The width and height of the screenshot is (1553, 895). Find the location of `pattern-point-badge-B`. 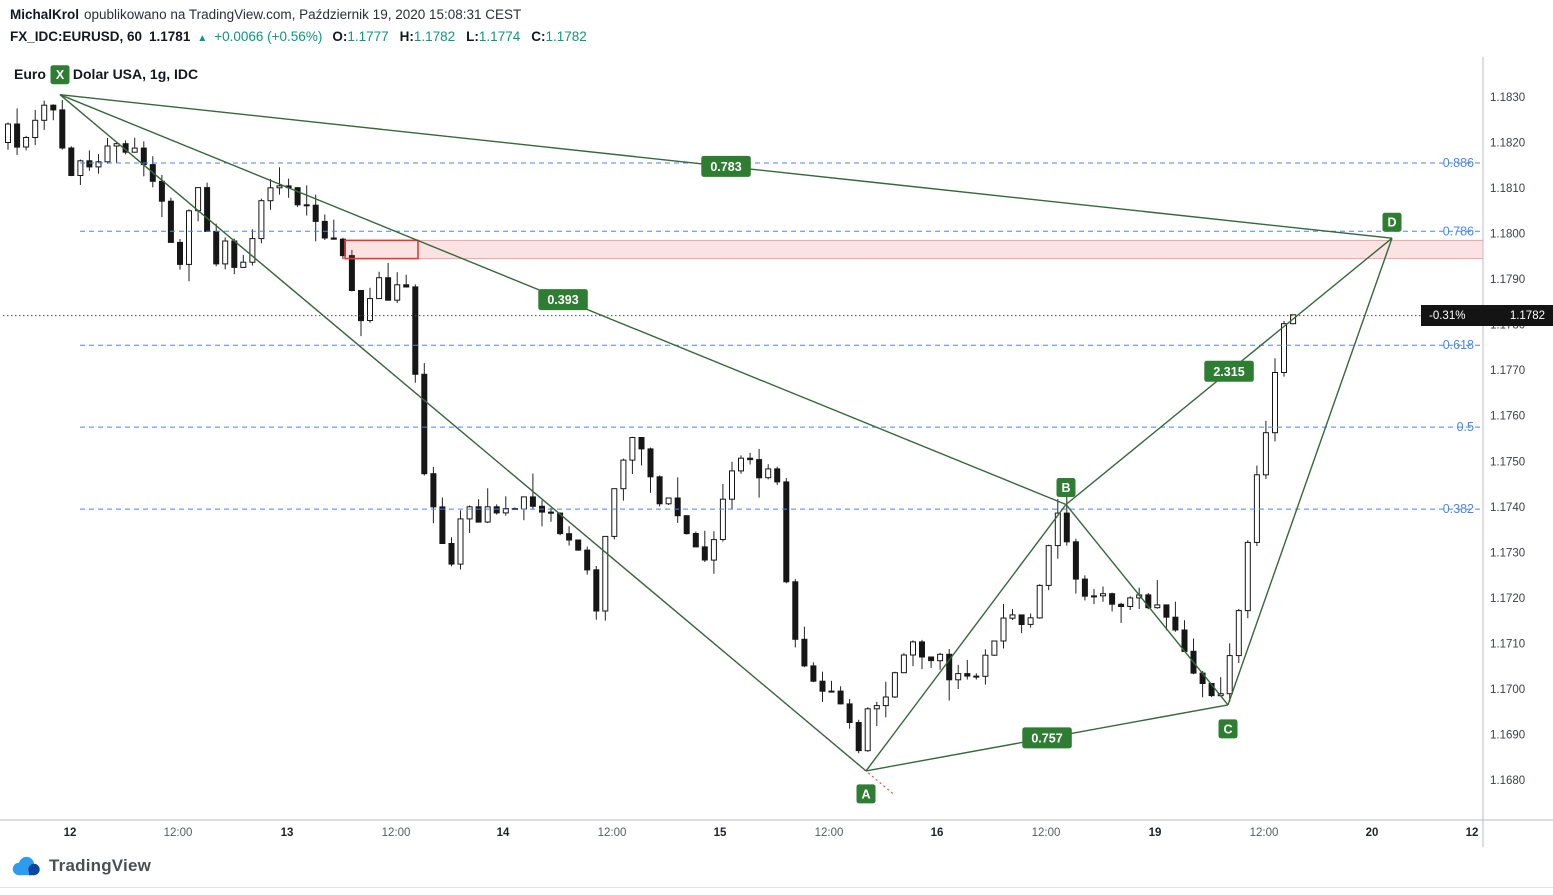

pattern-point-badge-B is located at coordinates (1066, 487).